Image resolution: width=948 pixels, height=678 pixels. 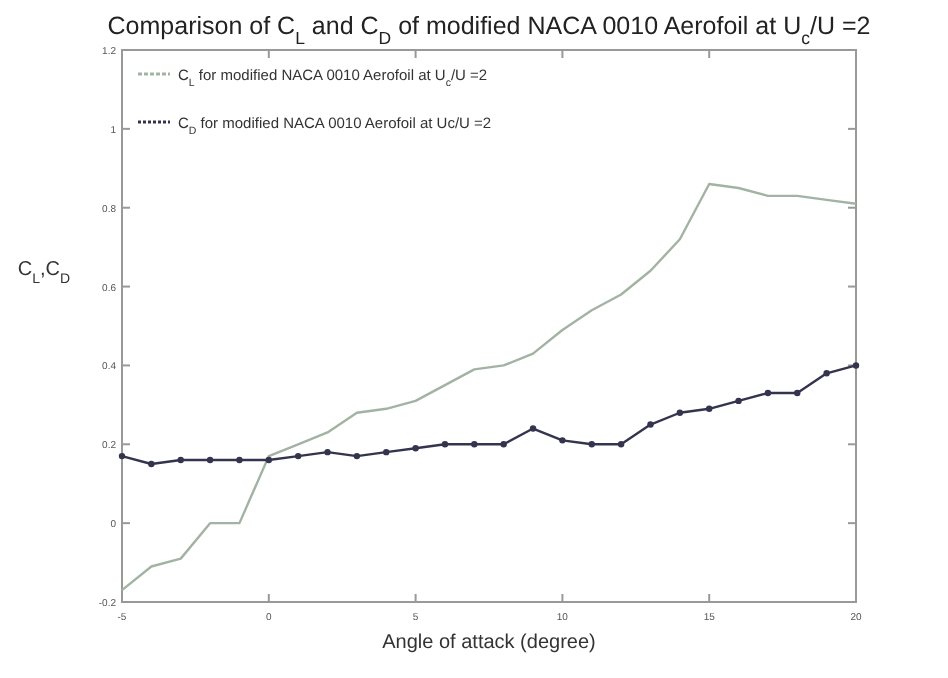 I want to click on chart-title: Comparison of C$_{L}$ and C$_{D}$ of modified NACA 0010 Aerofoil at U$_{c}$/U =2, so click(x=489, y=30).